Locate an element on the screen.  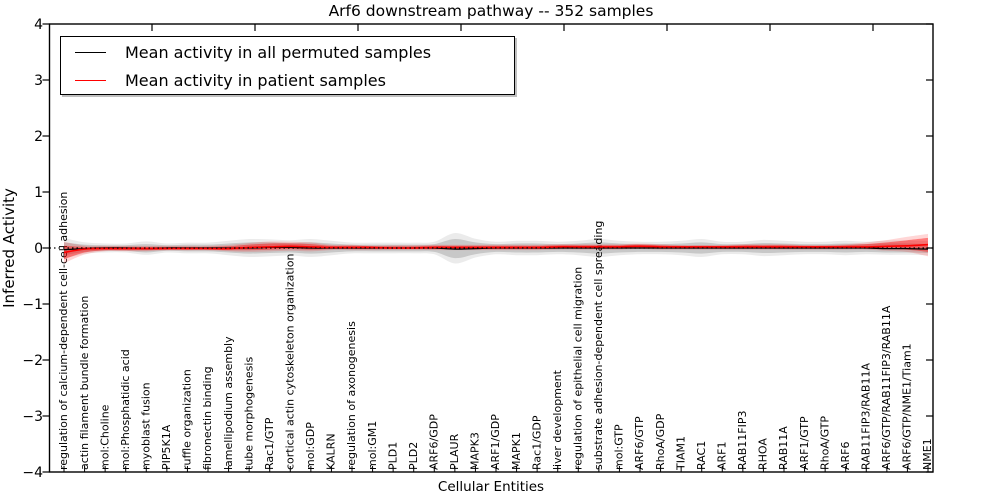
x-tick-label: ARF1 is located at coordinates (722, 456).